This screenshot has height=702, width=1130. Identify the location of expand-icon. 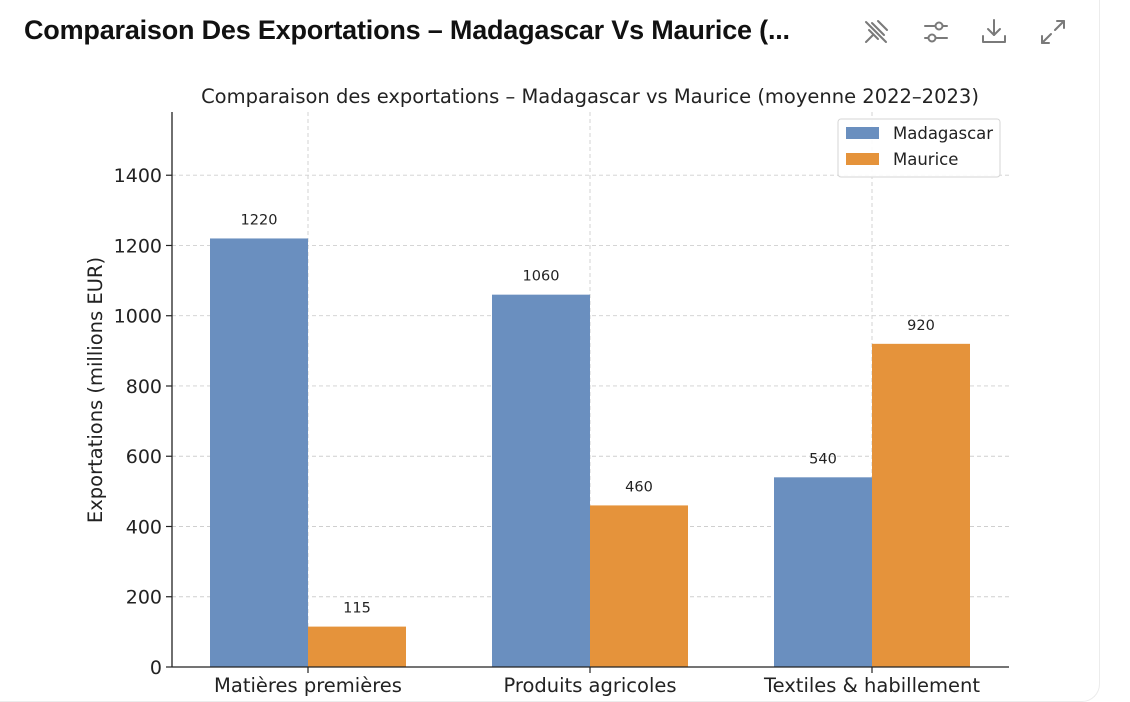
(1053, 32).